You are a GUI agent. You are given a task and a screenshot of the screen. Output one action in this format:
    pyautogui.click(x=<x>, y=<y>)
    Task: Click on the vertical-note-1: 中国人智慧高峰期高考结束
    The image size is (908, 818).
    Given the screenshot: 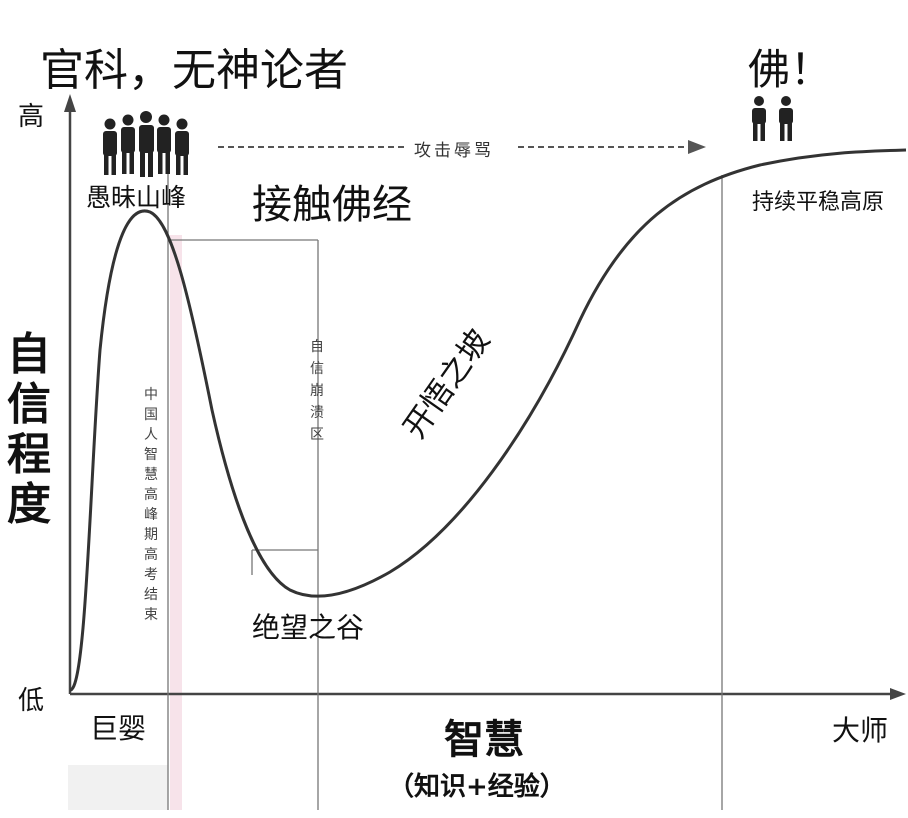 What is the action you would take?
    pyautogui.click(x=151, y=505)
    